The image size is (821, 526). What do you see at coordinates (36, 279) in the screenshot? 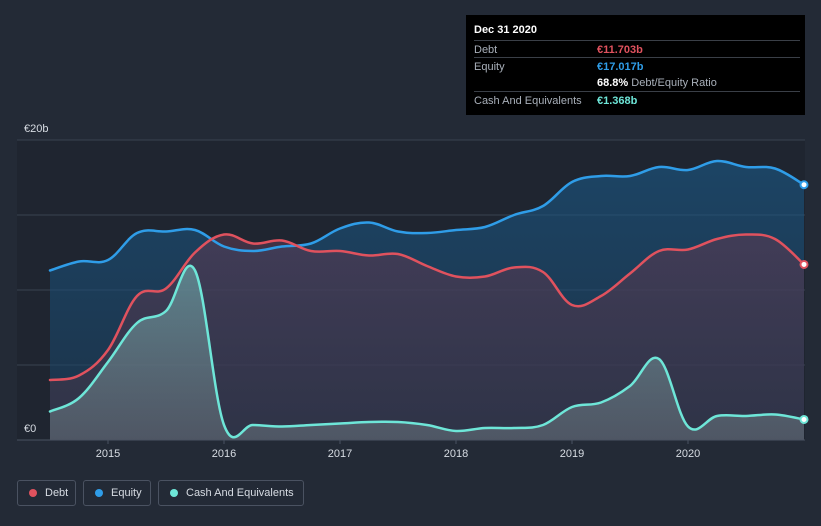
I see `y-tick-labels: €0 €20b` at bounding box center [36, 279].